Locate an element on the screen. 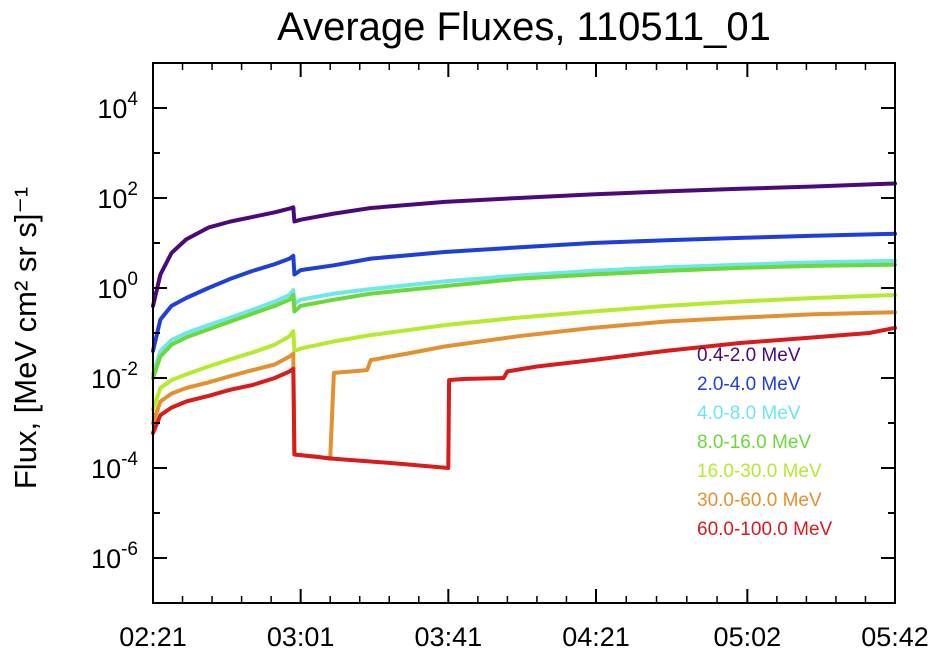 Image resolution: width=950 pixels, height=659 pixels. legend-entry-3: 8.0-16.0 MeV is located at coordinates (754, 442).